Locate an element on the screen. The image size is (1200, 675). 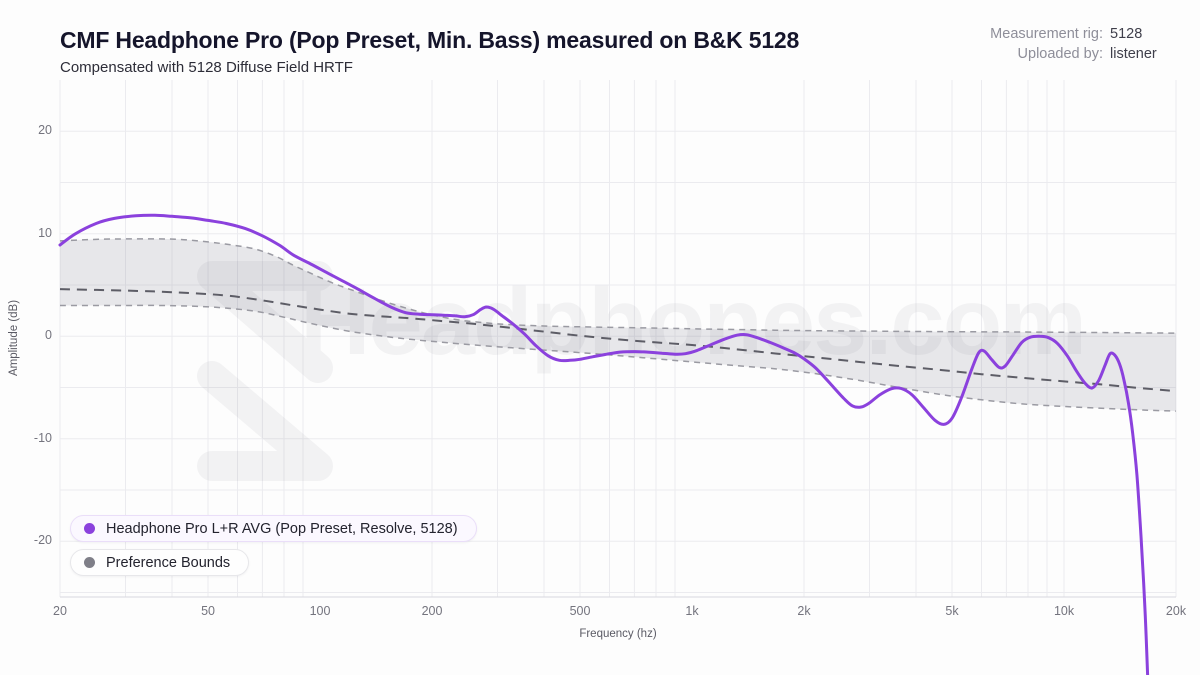
x-tick-label: 20 is located at coordinates (60, 611).